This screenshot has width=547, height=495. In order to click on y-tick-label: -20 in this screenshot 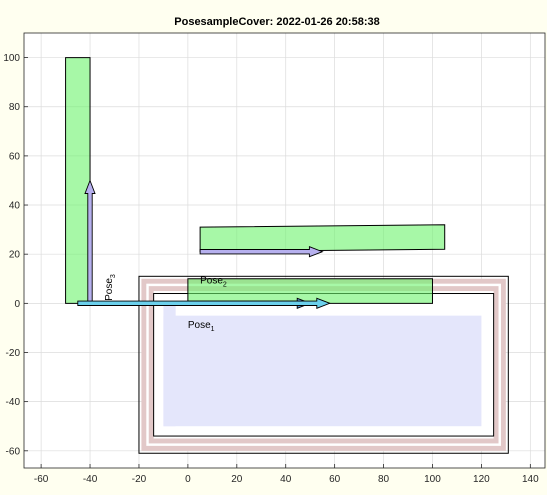, I will do `click(13, 353)`.